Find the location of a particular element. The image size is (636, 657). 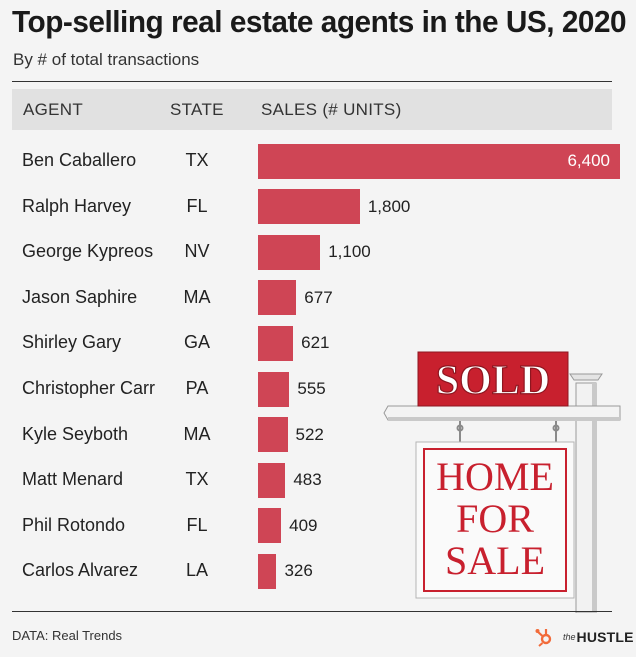

sign-line-sale: SALE is located at coordinates (495, 560).